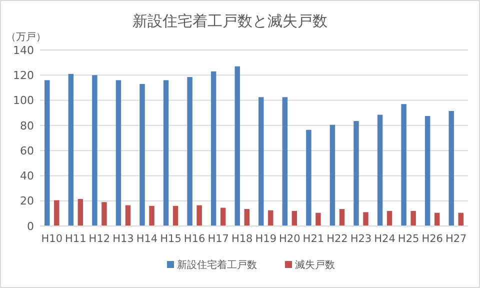 Image resolution: width=480 pixels, height=288 pixels. I want to click on x-tick-label: H14, so click(147, 239).